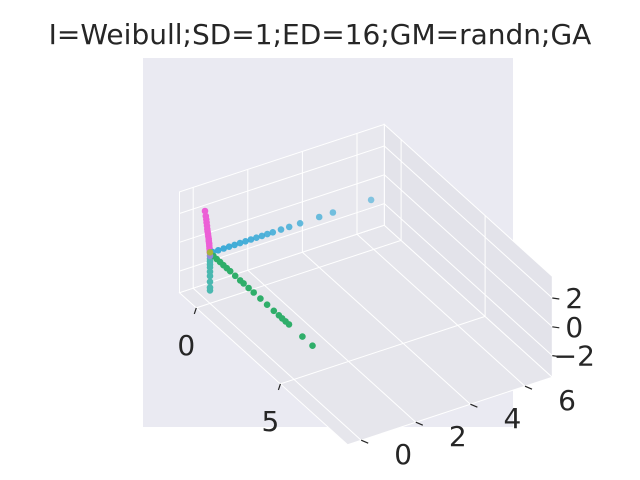  I want to click on y-tick-label: 6, so click(567, 400).